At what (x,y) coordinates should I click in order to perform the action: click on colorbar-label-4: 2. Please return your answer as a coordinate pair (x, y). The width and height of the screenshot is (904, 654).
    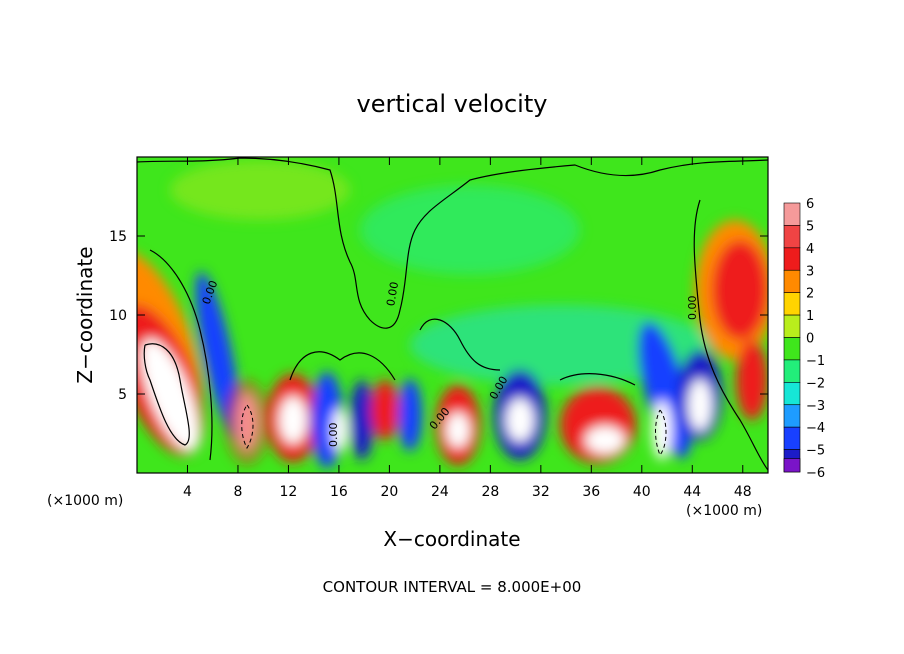
    Looking at the image, I should click on (810, 294).